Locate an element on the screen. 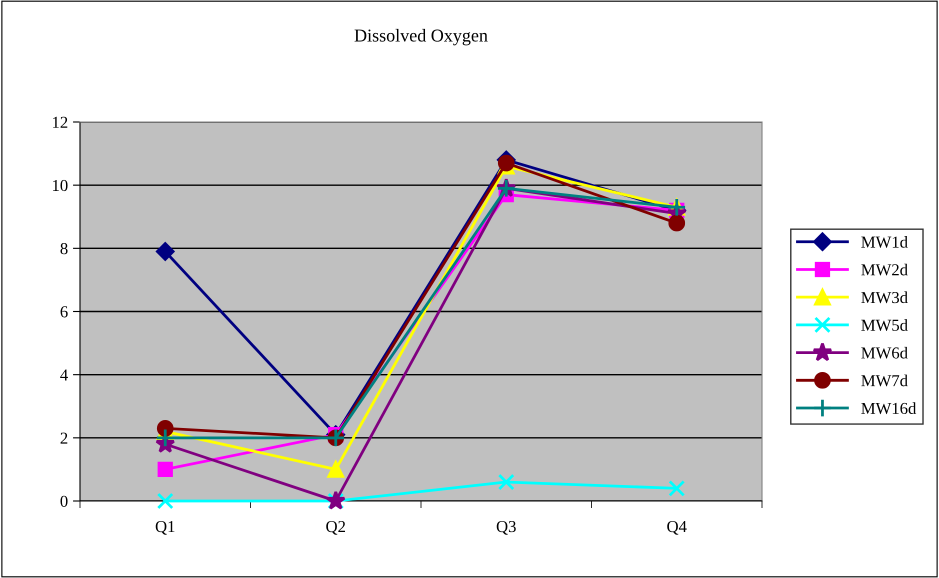  x-tick-label: Q2 is located at coordinates (336, 527).